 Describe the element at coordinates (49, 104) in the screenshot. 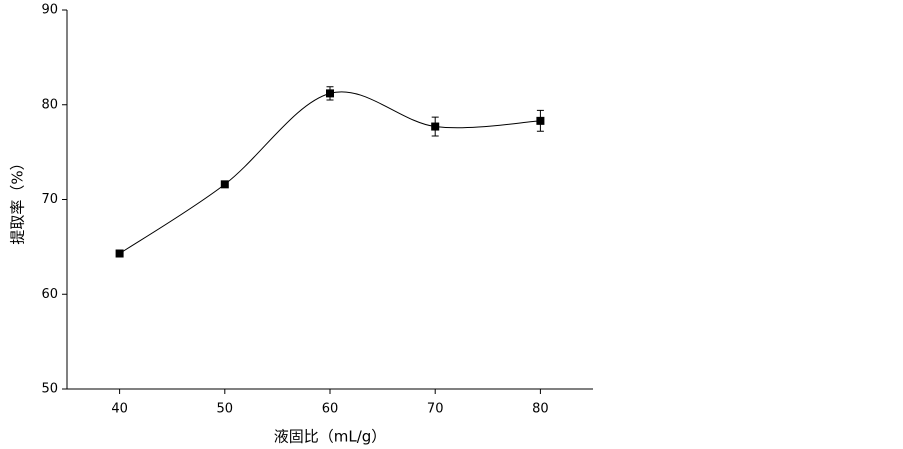

I see `y-tick-label: 80` at that location.